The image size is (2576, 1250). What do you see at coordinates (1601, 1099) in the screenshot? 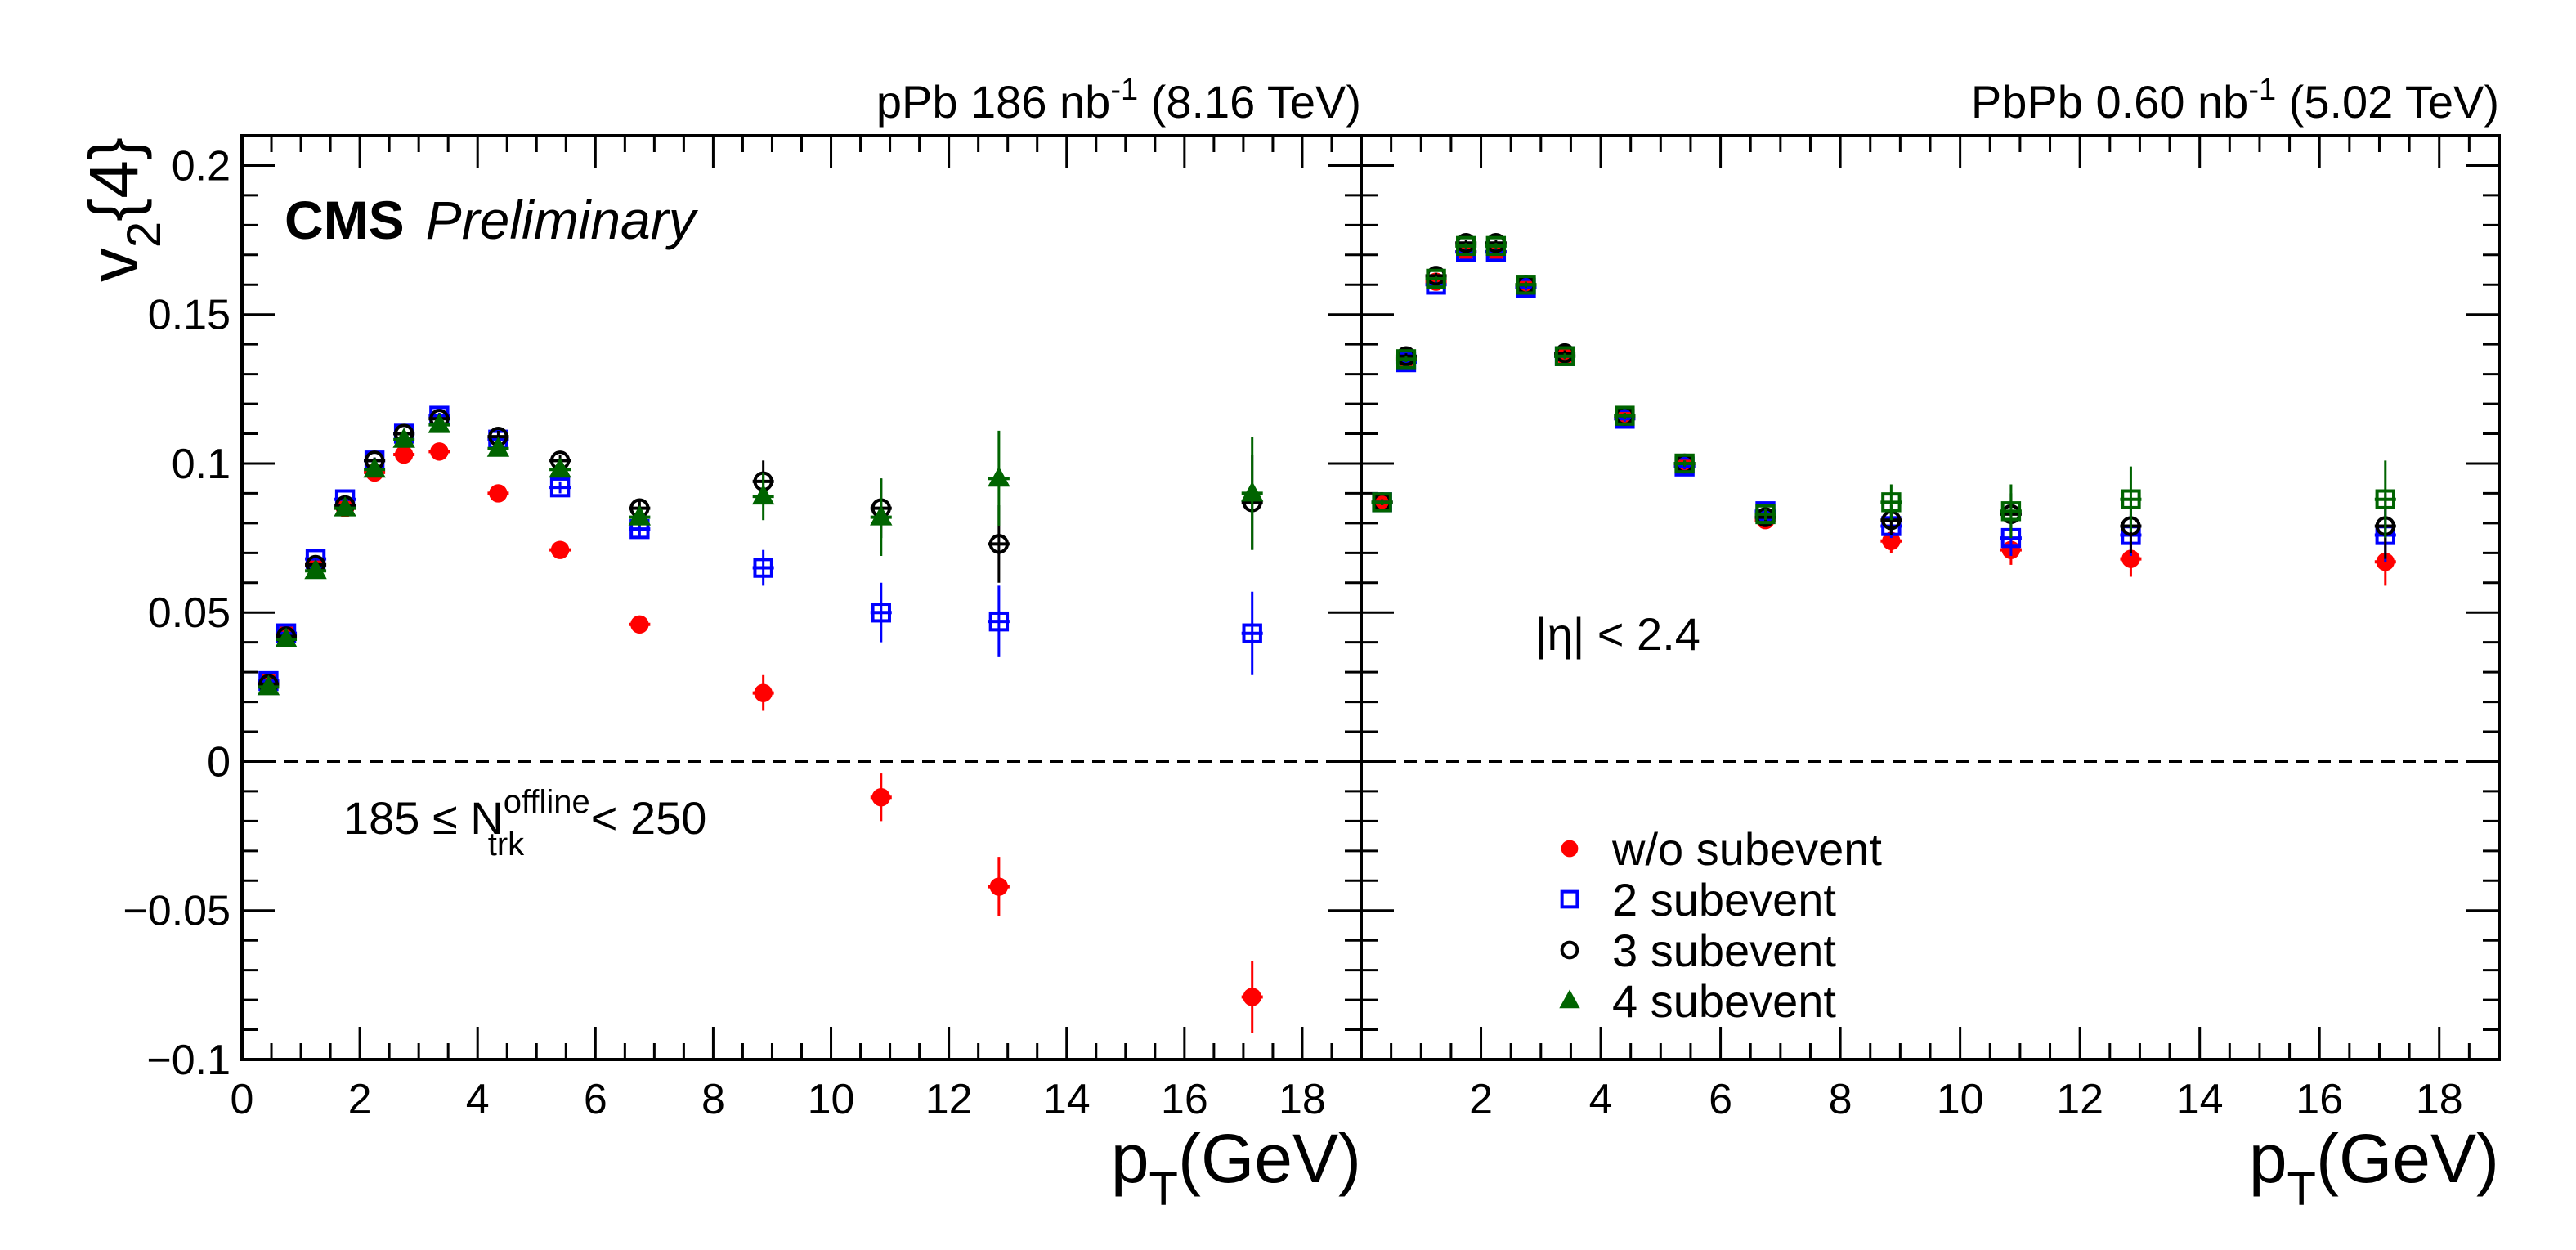
I see `right-x-tick-text: 4` at bounding box center [1601, 1099].